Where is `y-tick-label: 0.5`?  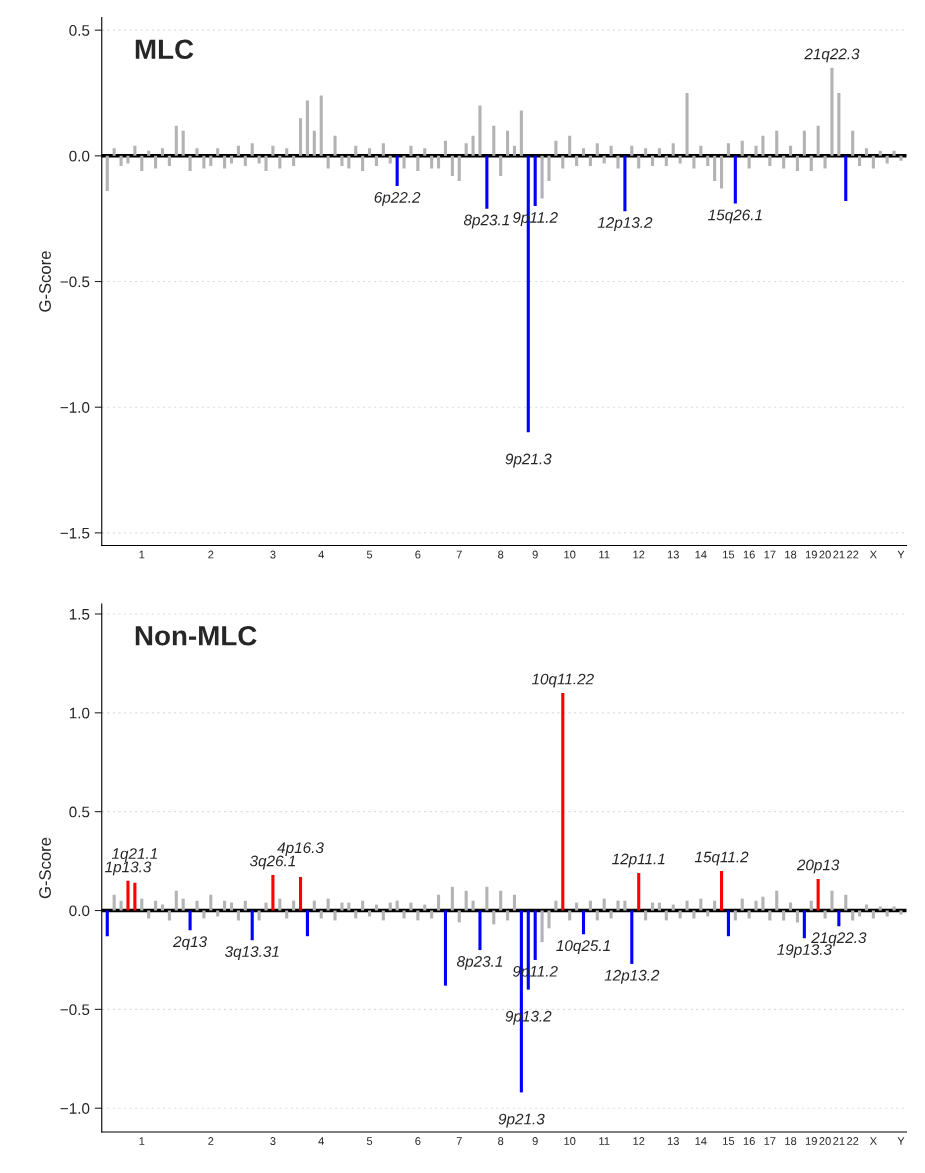
y-tick-label: 0.5 is located at coordinates (79, 812).